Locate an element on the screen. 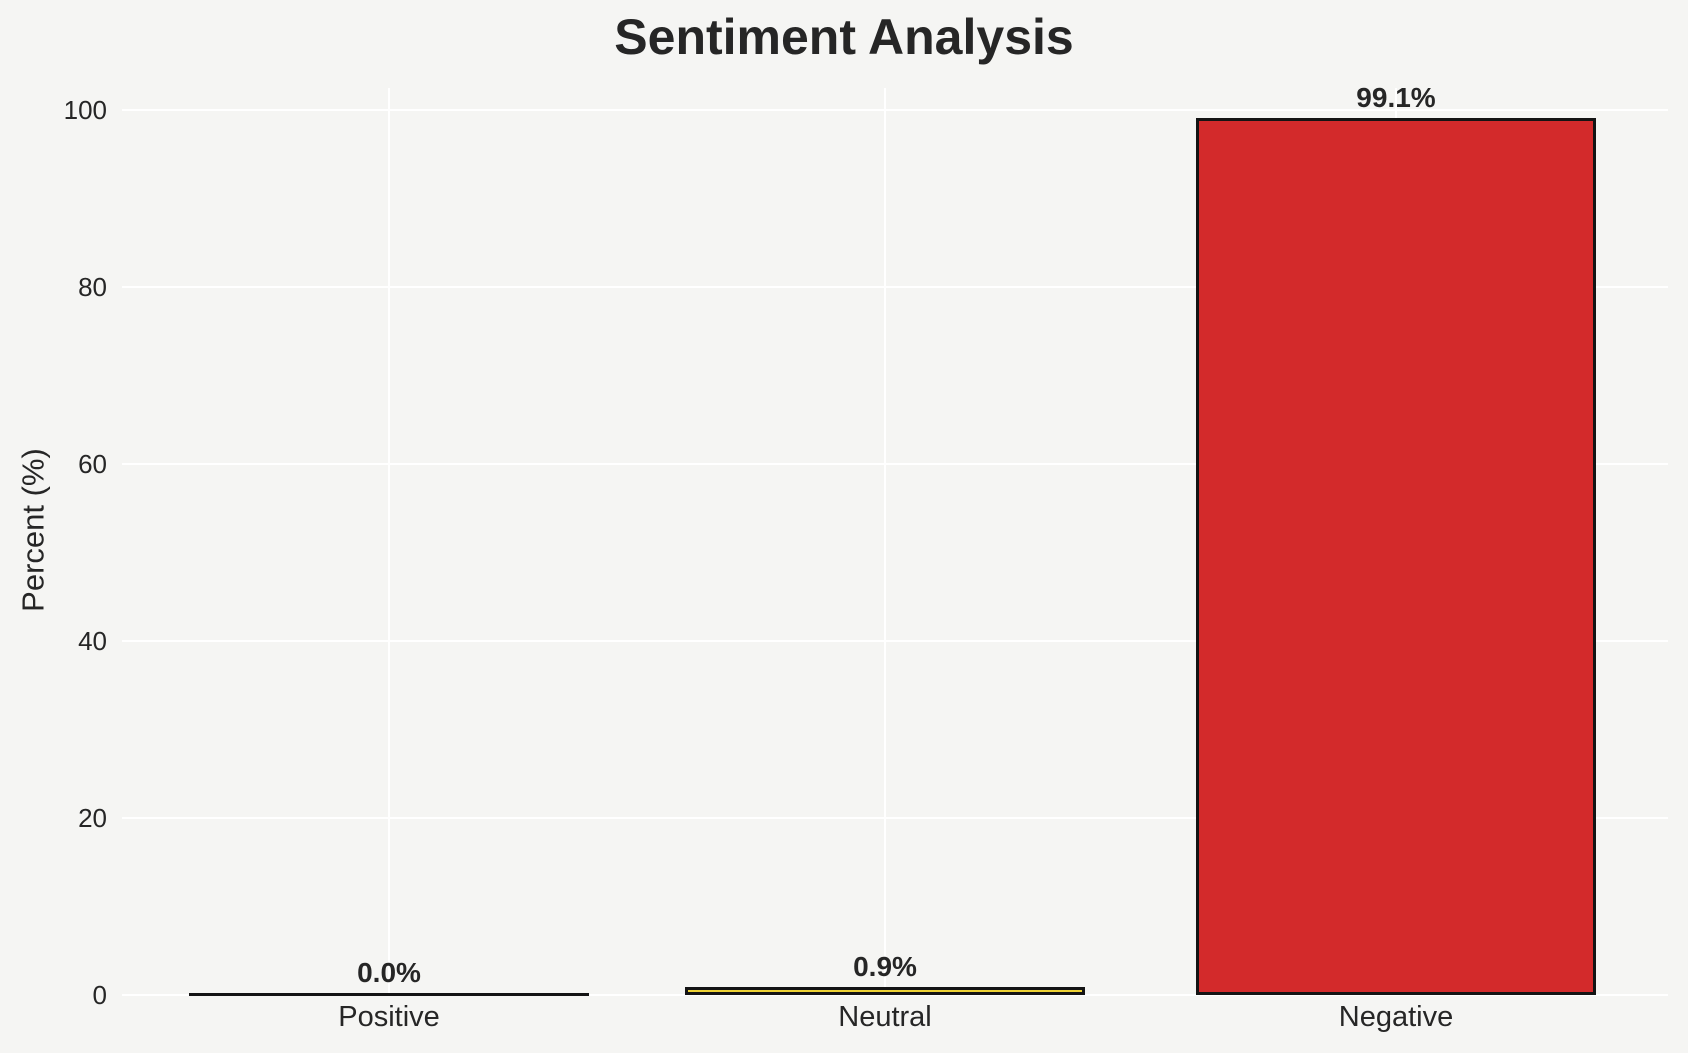 The image size is (1688, 1053). y-tick-label: 0 is located at coordinates (99, 995).